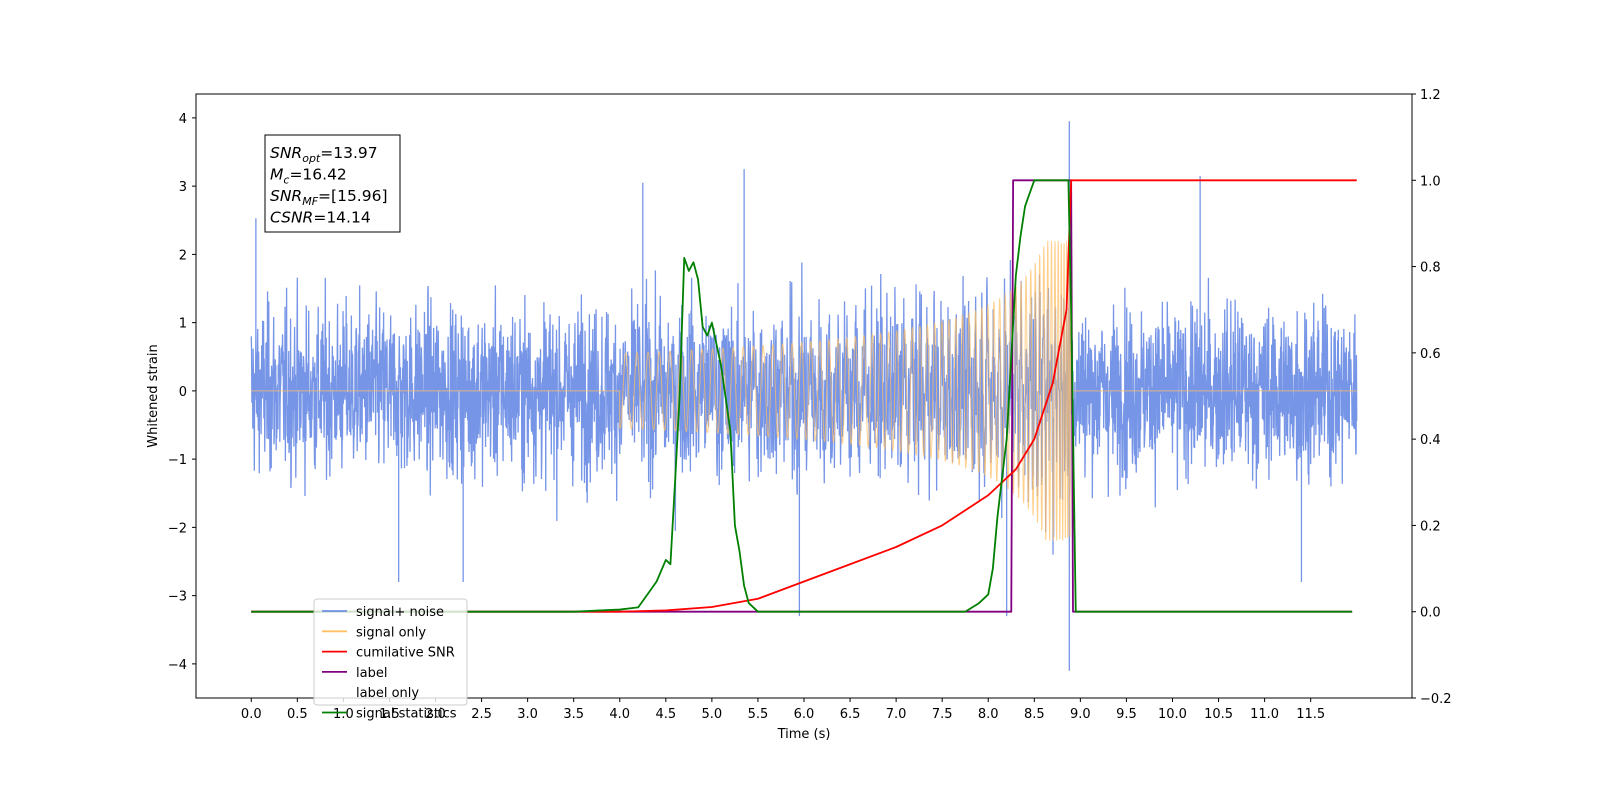 The image size is (1600, 800). Describe the element at coordinates (343, 714) in the screenshot. I see `x-tick-label: 1.0` at that location.